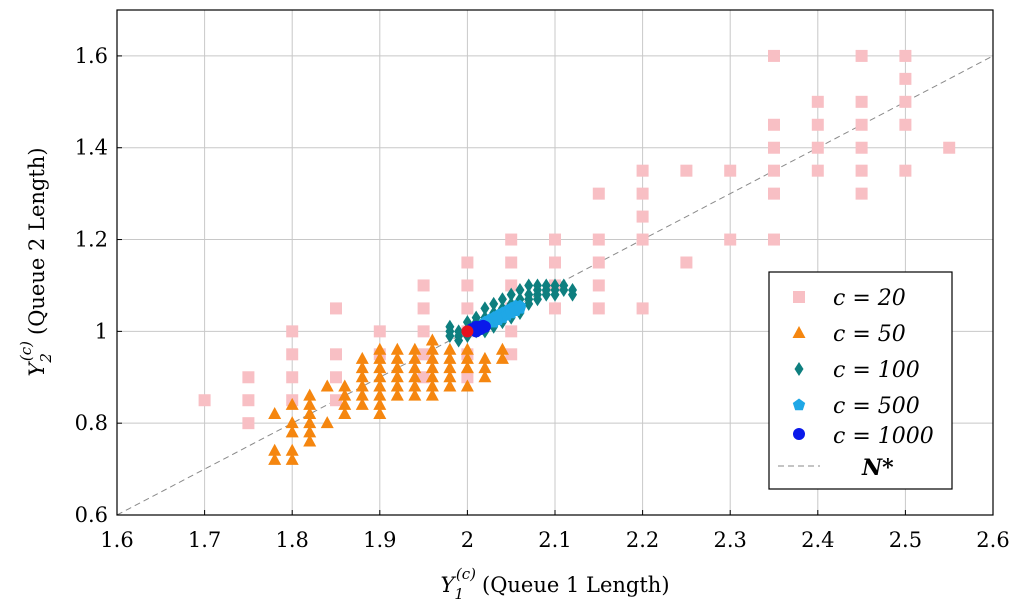 Image resolution: width=1020 pixels, height=607 pixels. I want to click on x-tick-label: 1.7, so click(204, 540).